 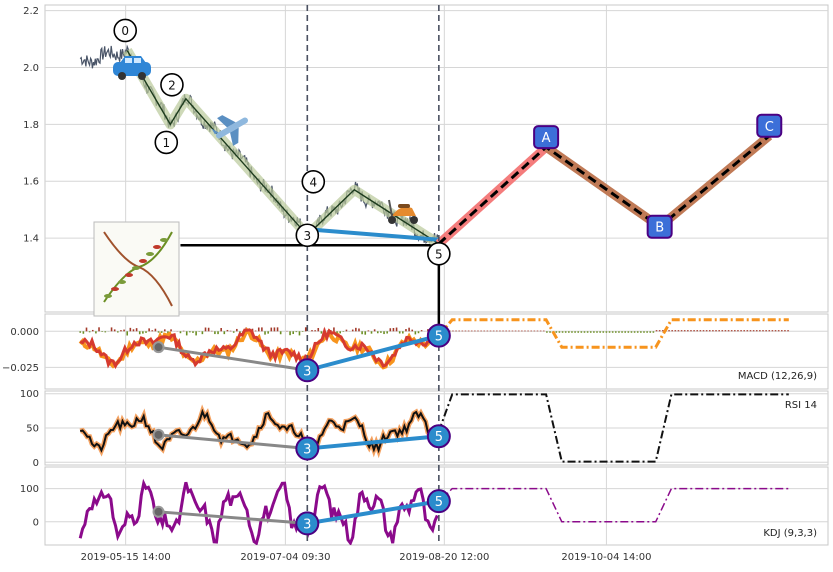 What do you see at coordinates (31, 68) in the screenshot?
I see `y-tick-label-price: 2.0` at bounding box center [31, 68].